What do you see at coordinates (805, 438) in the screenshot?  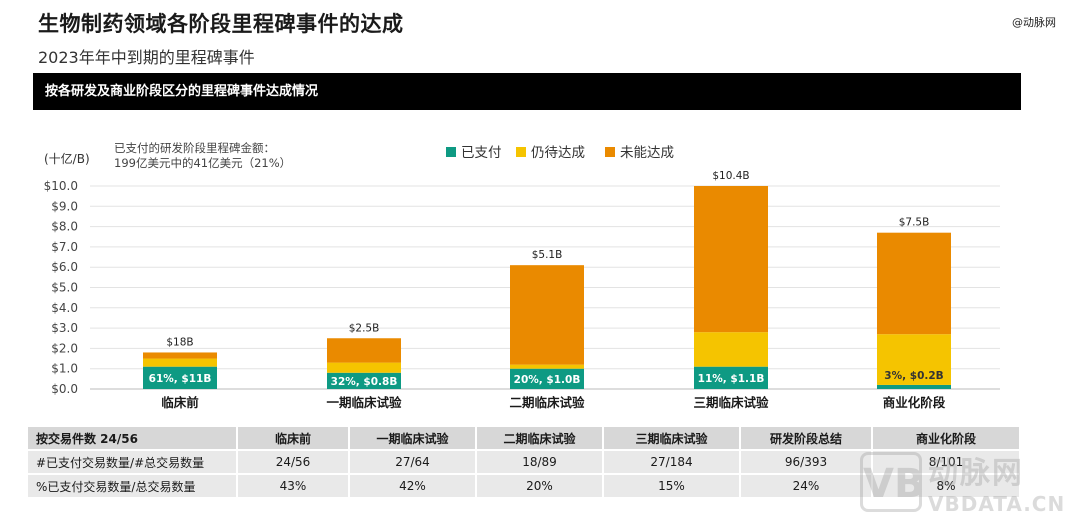 I see `table-header-cell: 研发阶段总结` at bounding box center [805, 438].